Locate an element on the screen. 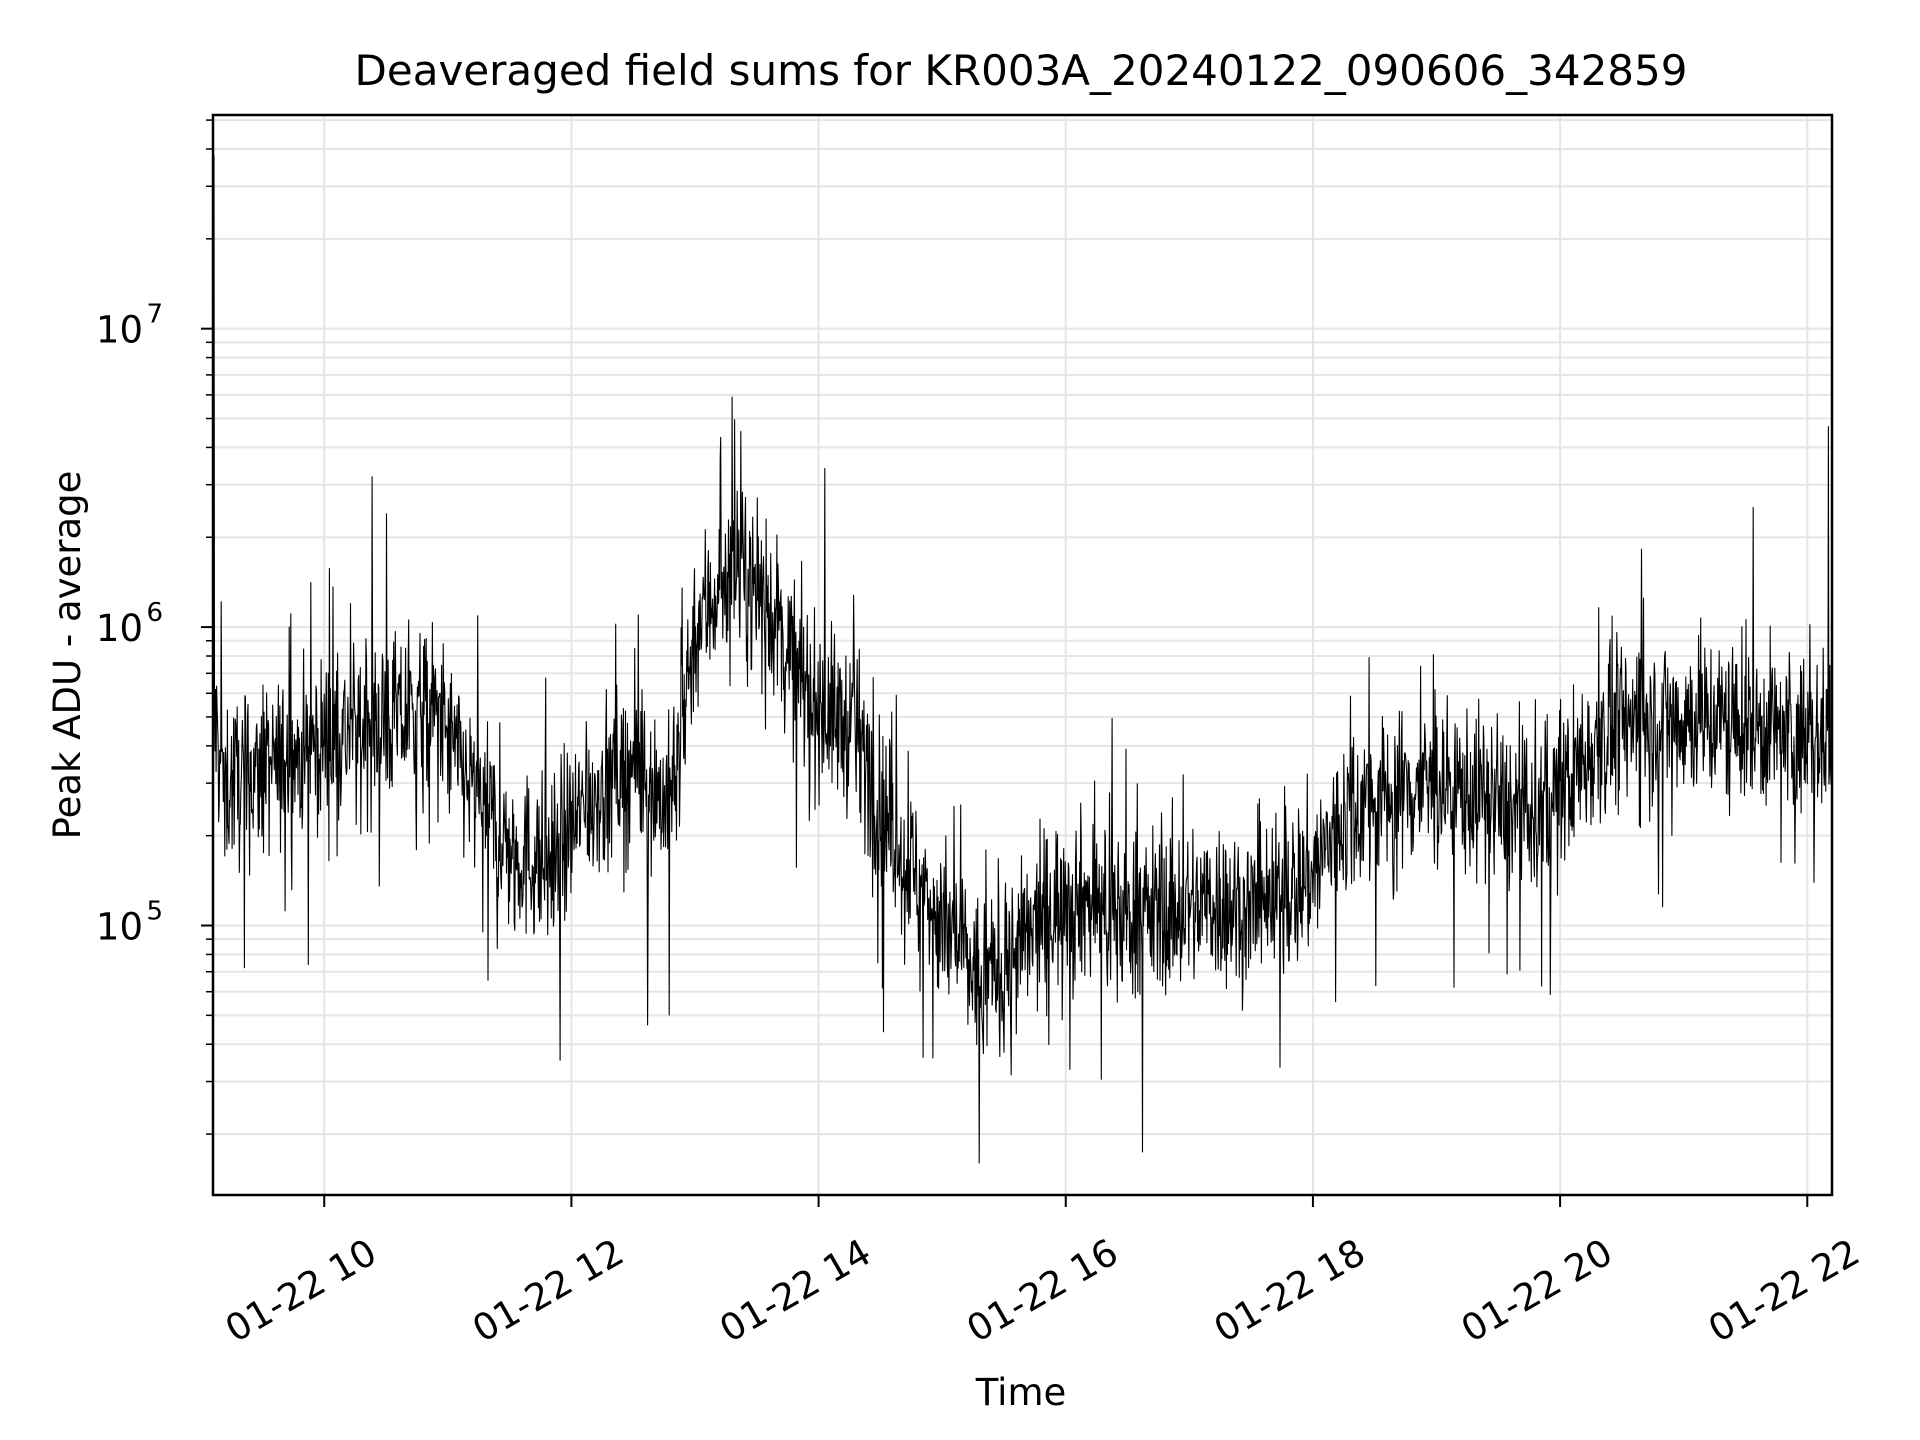 This screenshot has width=1920, height=1440. y-tick-exponent: 6 is located at coordinates (154, 613).